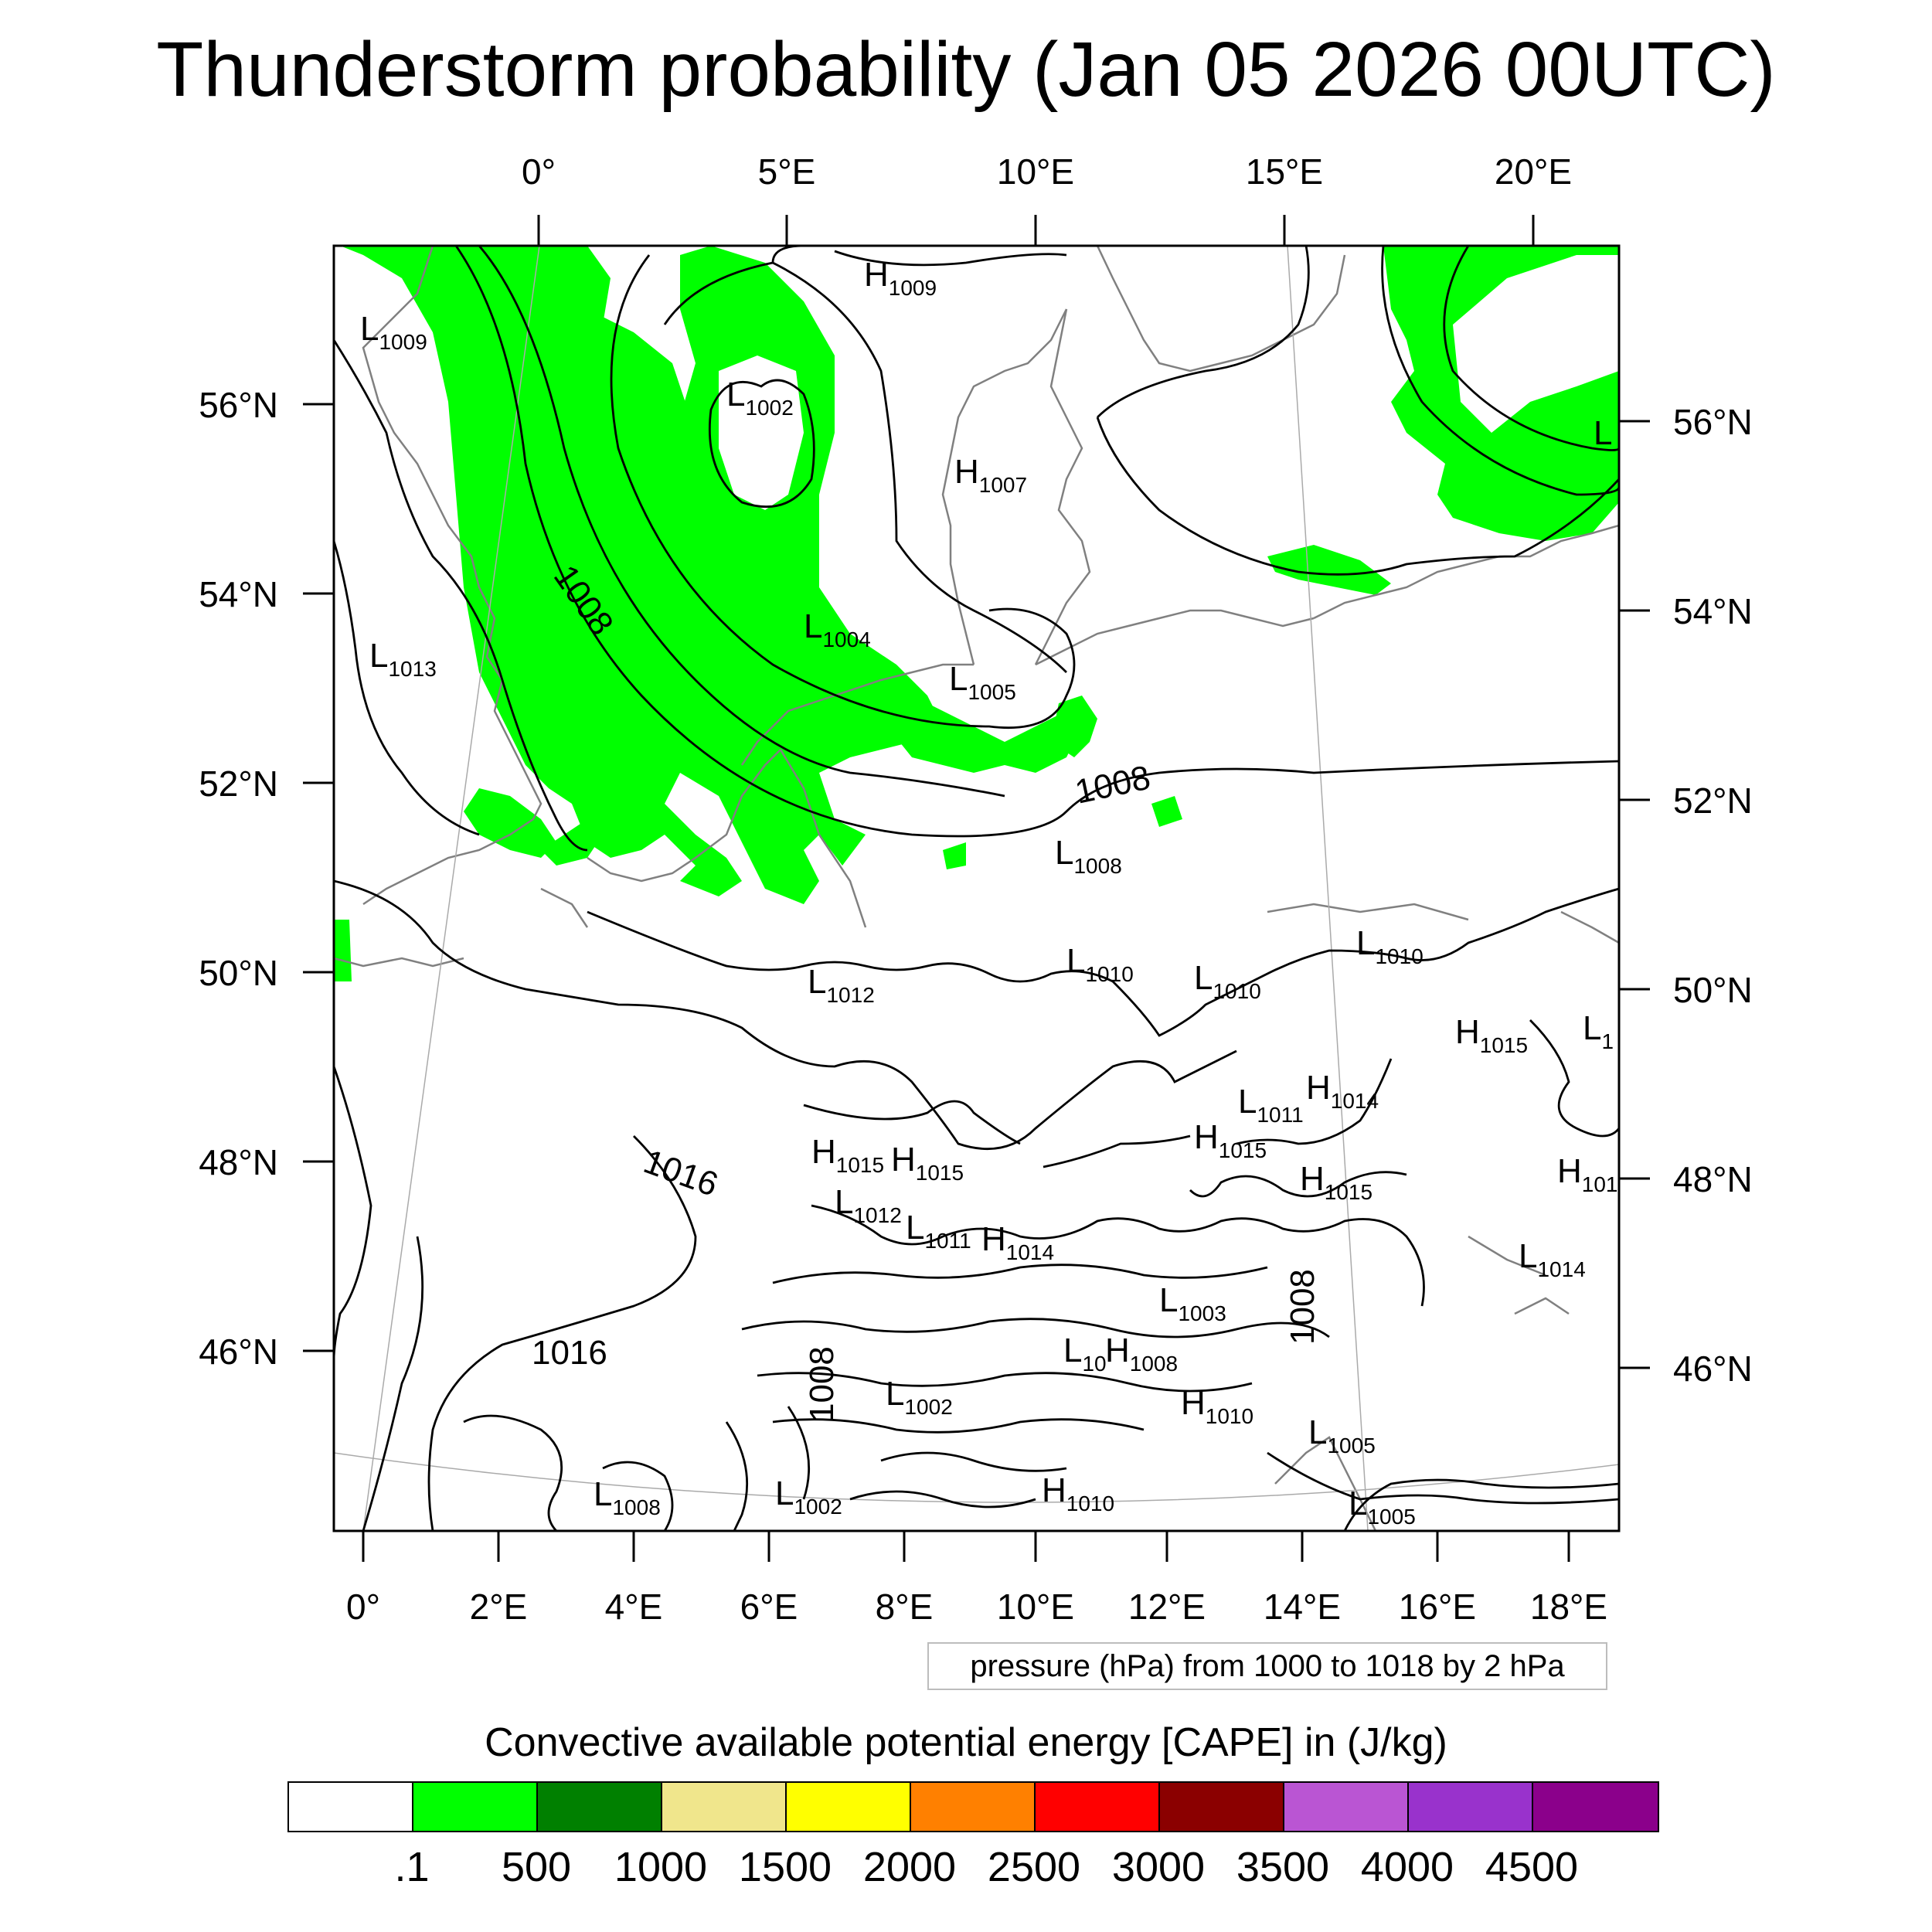 This screenshot has width=1932, height=1932. What do you see at coordinates (1713, 1369) in the screenshot?
I see `right-lat-label: 46°N` at bounding box center [1713, 1369].